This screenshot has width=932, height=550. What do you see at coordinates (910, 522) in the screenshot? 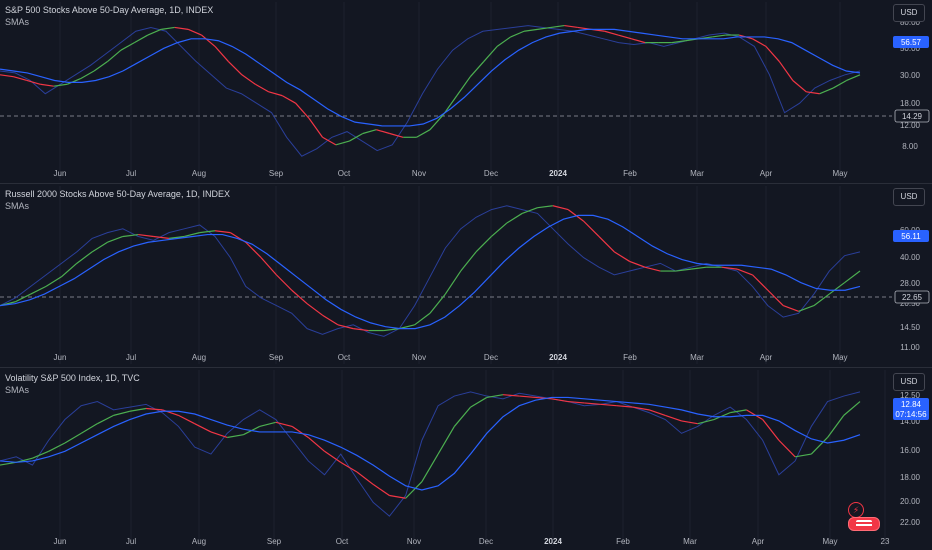
I see `y-tick-label: 22.00` at bounding box center [910, 522].